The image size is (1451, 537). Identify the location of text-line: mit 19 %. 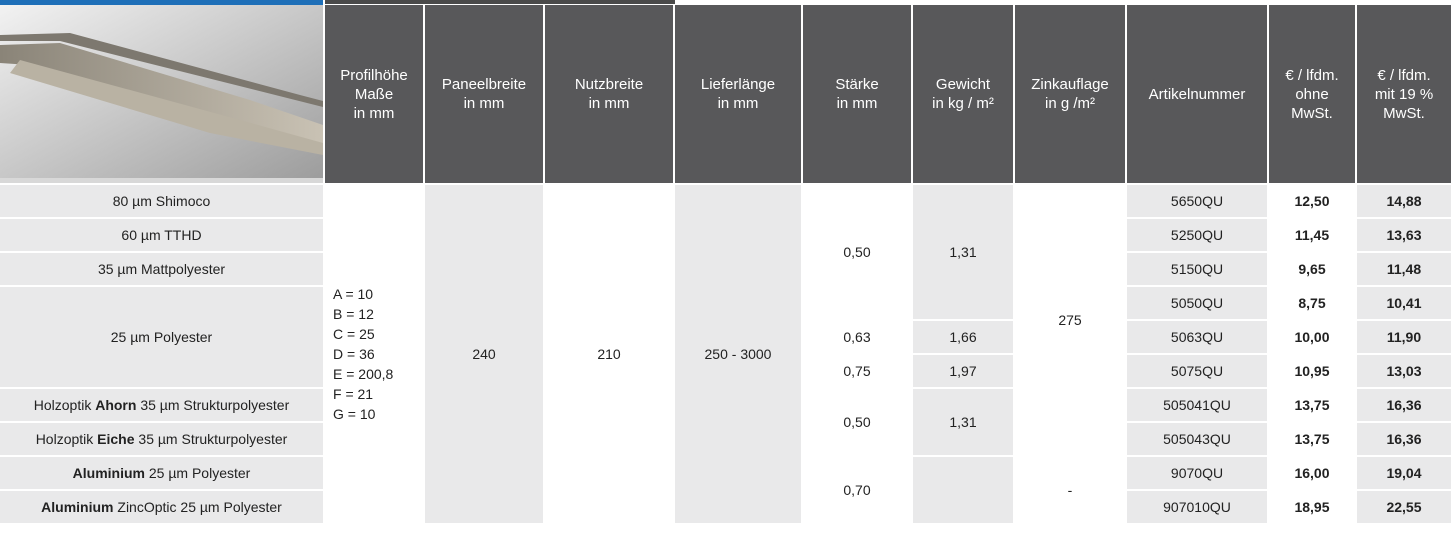
(1404, 94).